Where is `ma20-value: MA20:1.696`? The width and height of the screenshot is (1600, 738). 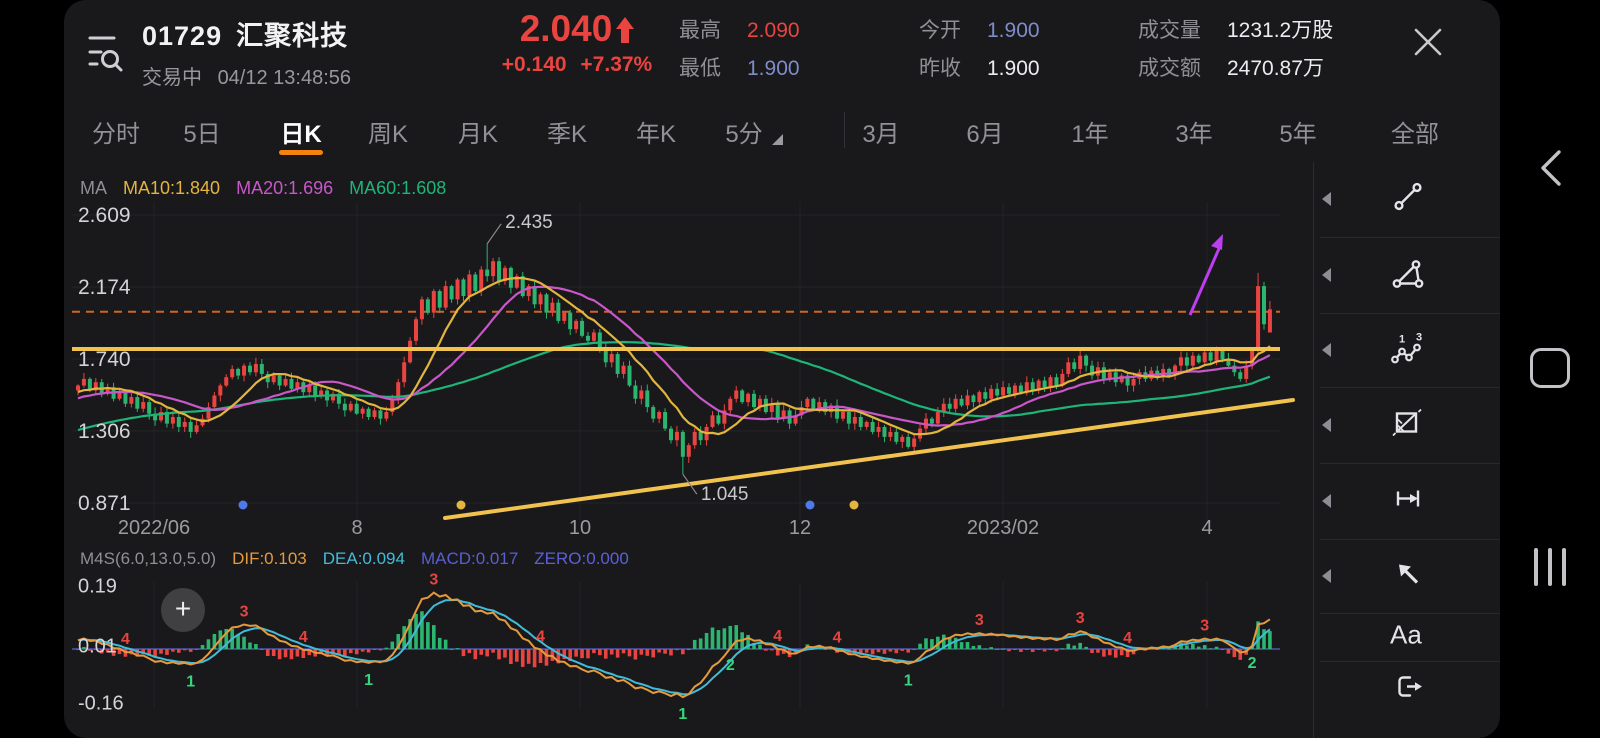 ma20-value: MA20:1.696 is located at coordinates (285, 188).